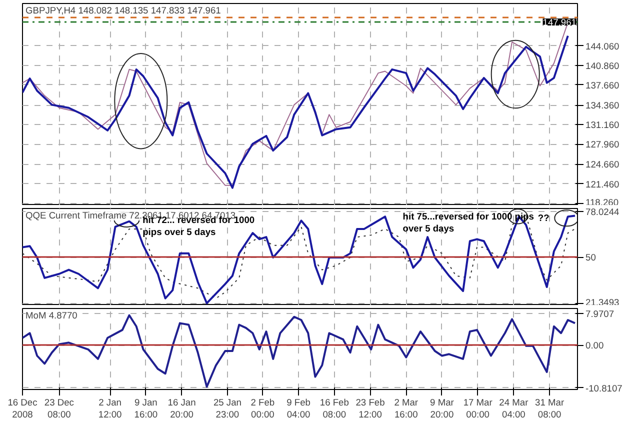 This screenshot has height=422, width=625. I want to click on y-tick-label: 0.00, so click(595, 345).